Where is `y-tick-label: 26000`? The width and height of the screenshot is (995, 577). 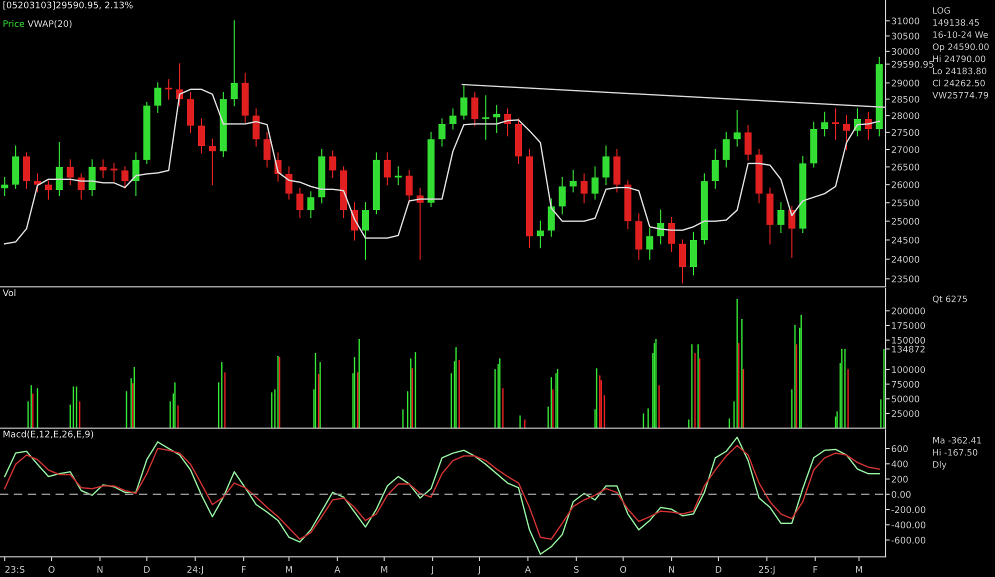
y-tick-label: 26000 is located at coordinates (906, 184).